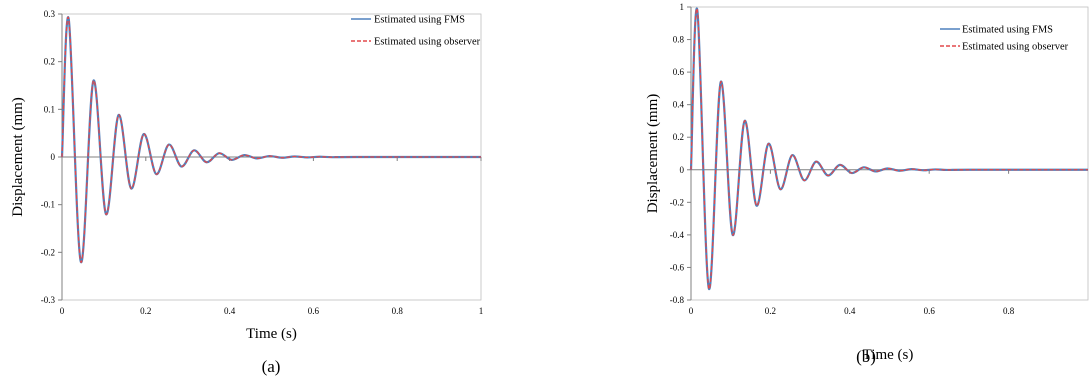 This screenshot has height=377, width=1090. What do you see at coordinates (677, 235) in the screenshot?
I see `y-tick-label: -0.4` at bounding box center [677, 235].